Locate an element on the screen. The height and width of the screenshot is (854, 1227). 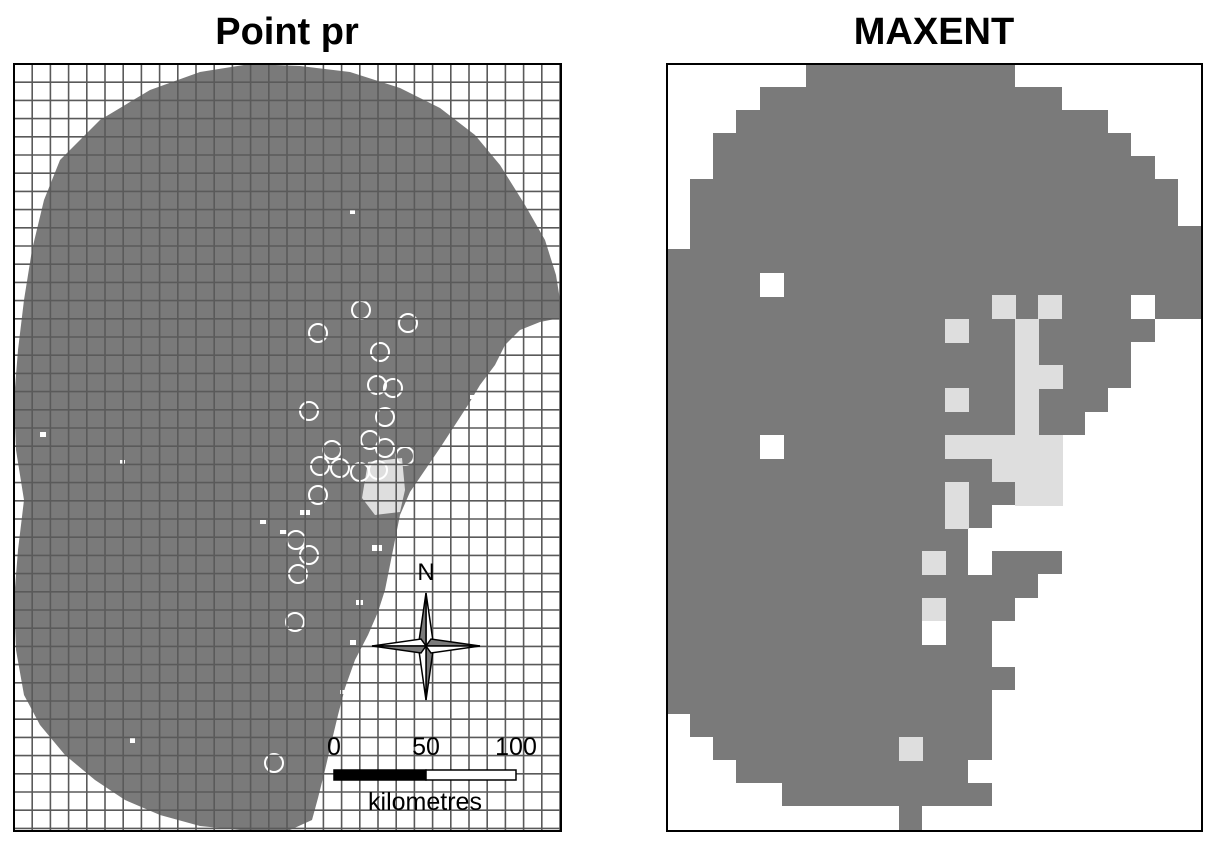
scale-bar: 0 50 100 kilometres is located at coordinates (432, 774).